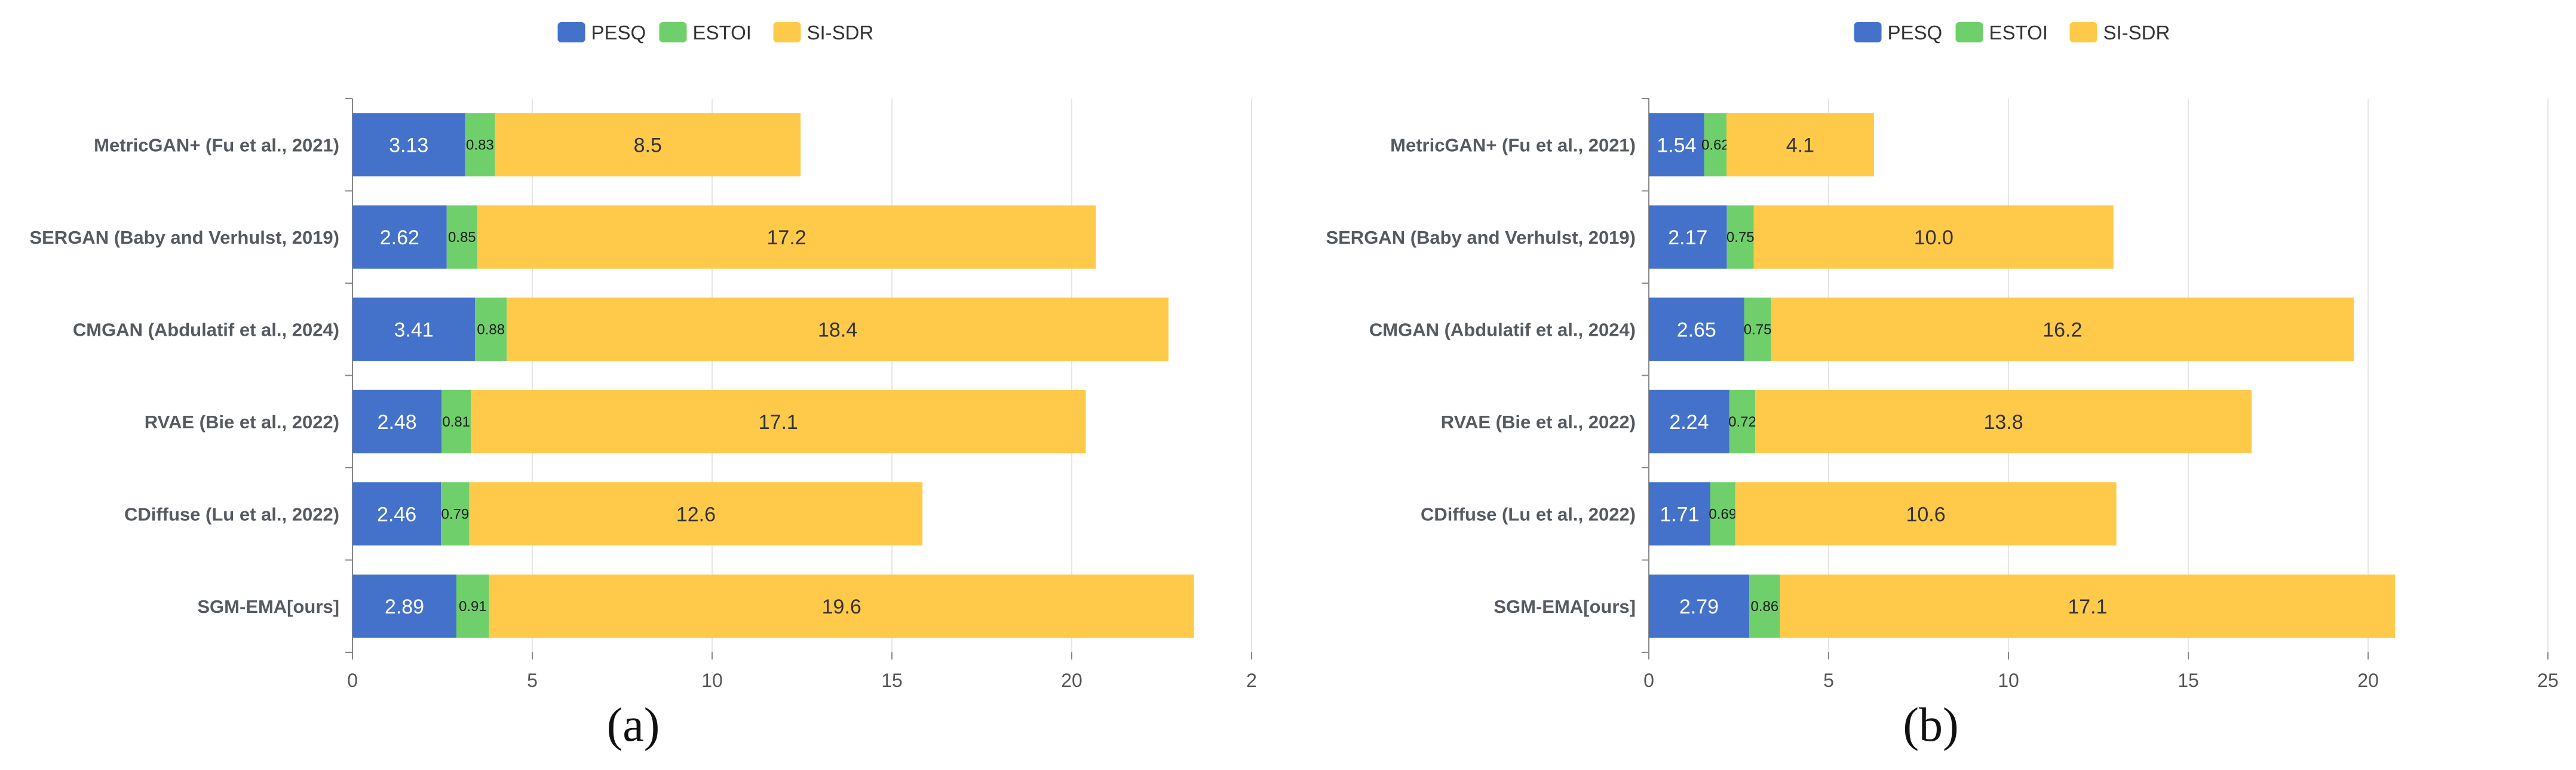 This screenshot has width=2576, height=770. I want to click on category-label: CDiffuse (Lu et al., 2022), so click(1528, 514).